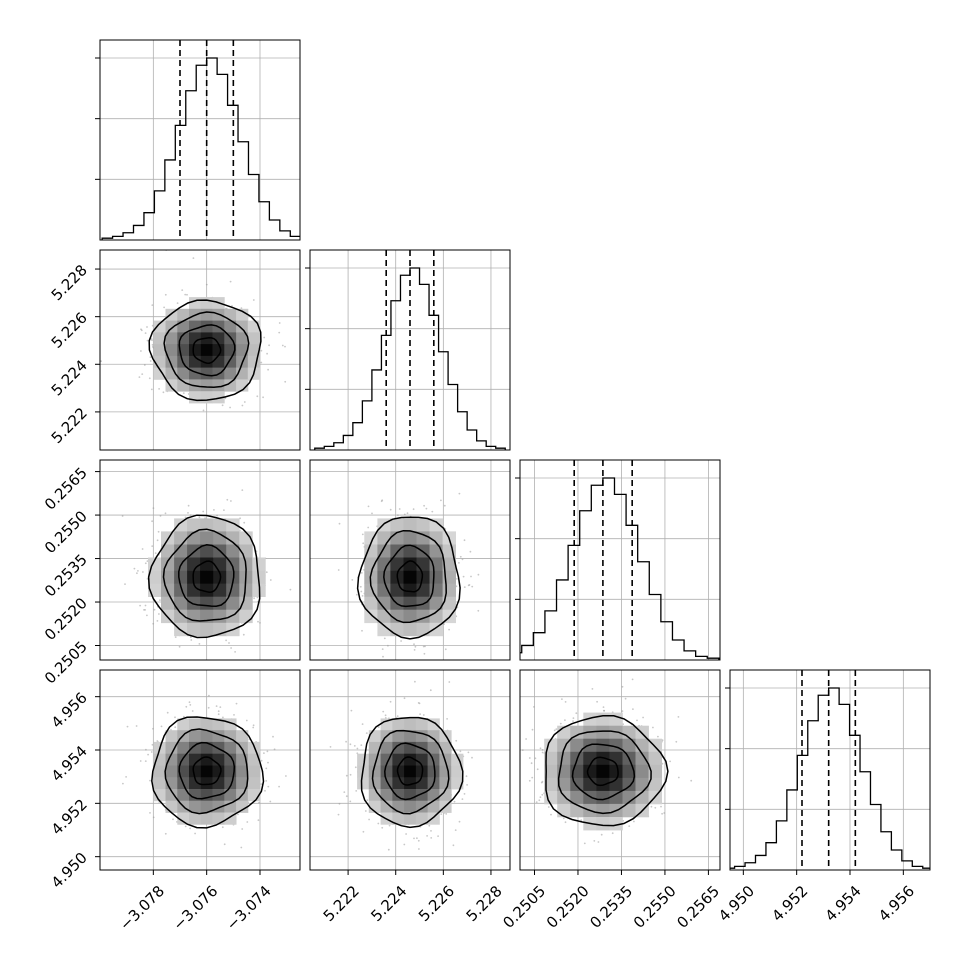 The image size is (970, 974). I want to click on contour-0.5sigma, so click(410, 576).